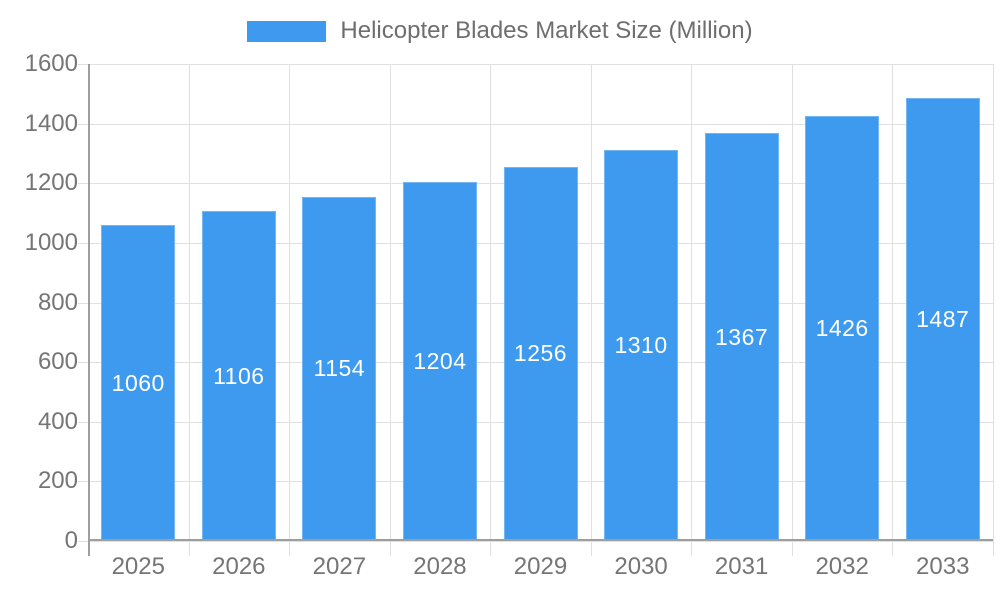 This screenshot has height=600, width=1000. I want to click on bar-2026: 1106, so click(238, 376).